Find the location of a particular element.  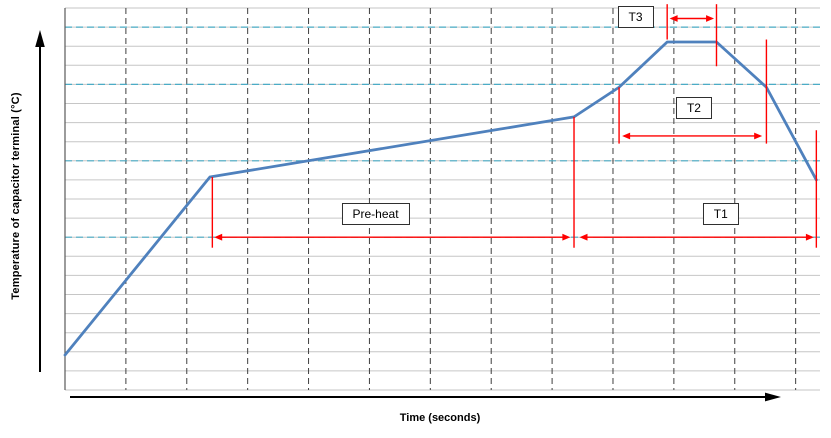

x-axis-arrow is located at coordinates (425, 397).